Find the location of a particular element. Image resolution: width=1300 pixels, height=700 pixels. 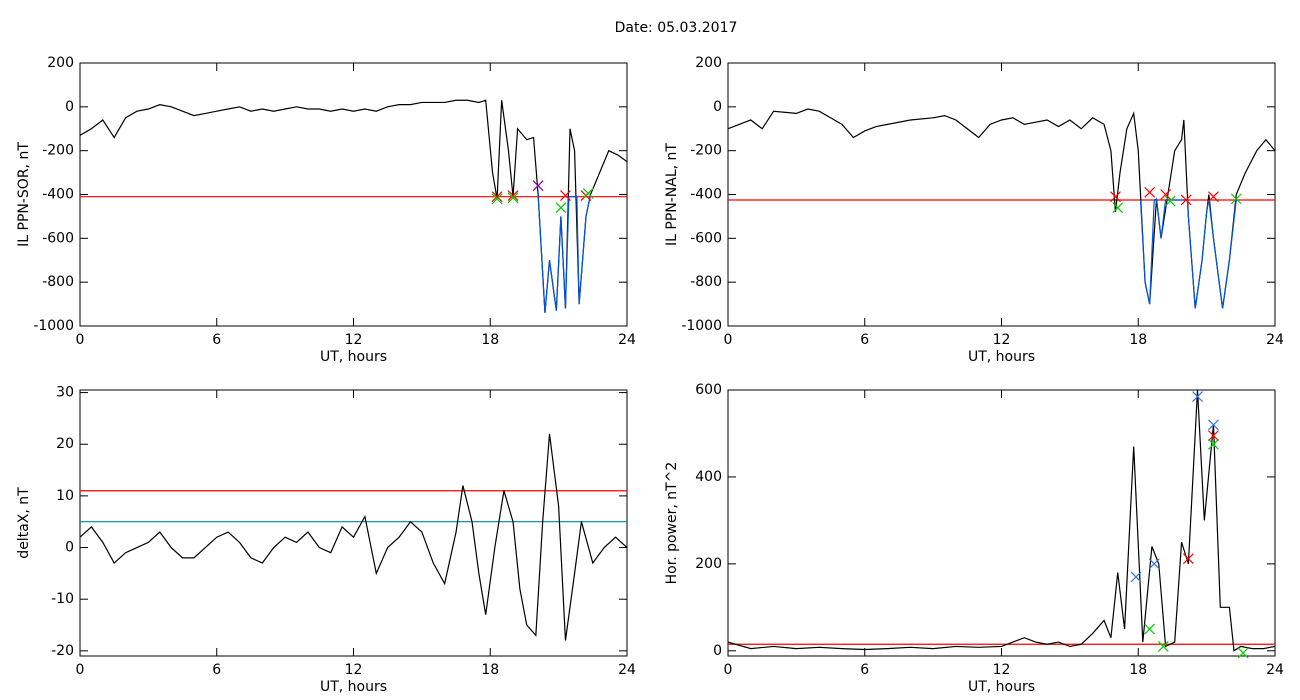

y-axis-label: IL PPN-NAL, nT is located at coordinates (672, 194).